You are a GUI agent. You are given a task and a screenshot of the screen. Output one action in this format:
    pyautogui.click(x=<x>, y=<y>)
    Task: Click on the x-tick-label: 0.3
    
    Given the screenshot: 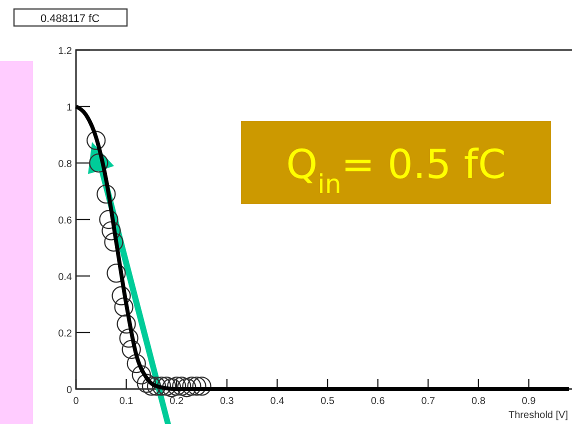 What is the action you would take?
    pyautogui.click(x=227, y=401)
    